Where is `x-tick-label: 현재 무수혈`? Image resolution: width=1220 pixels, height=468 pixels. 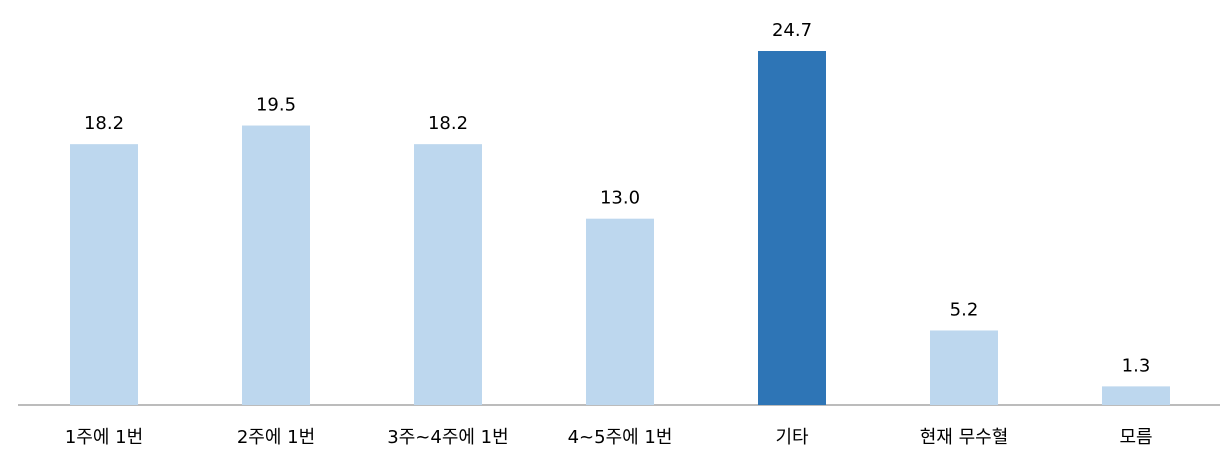
x-tick-label: 현재 무수혈 is located at coordinates (964, 437).